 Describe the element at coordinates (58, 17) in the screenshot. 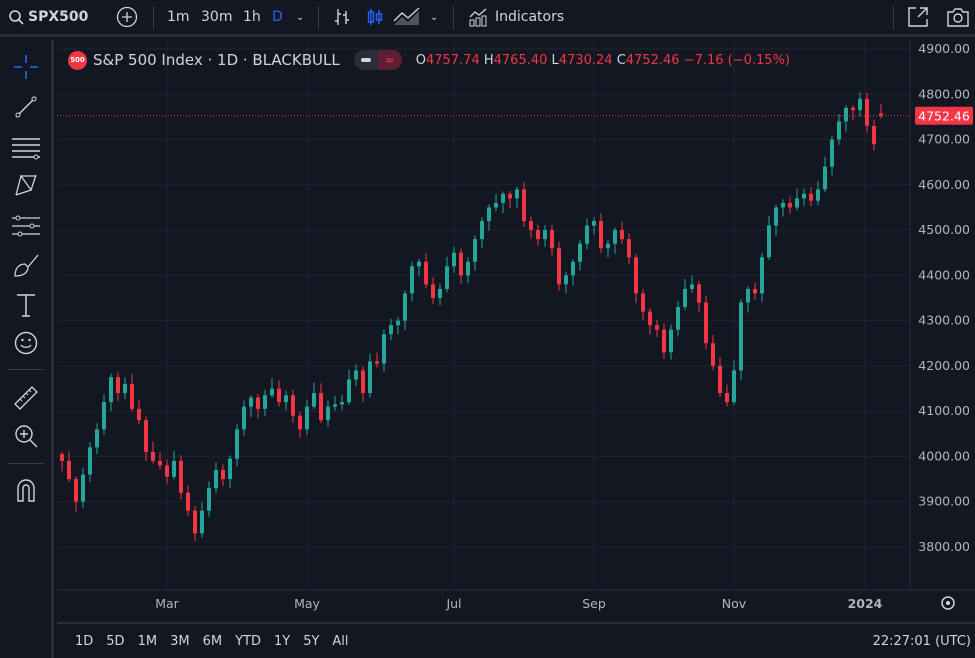

I see `symbol-label: SPX500` at that location.